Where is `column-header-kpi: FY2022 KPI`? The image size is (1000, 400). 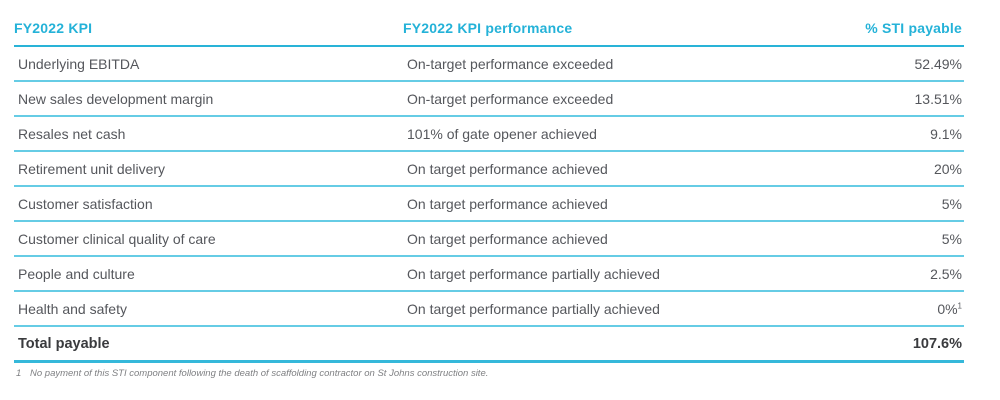
column-header-kpi: FY2022 KPI is located at coordinates (53, 28).